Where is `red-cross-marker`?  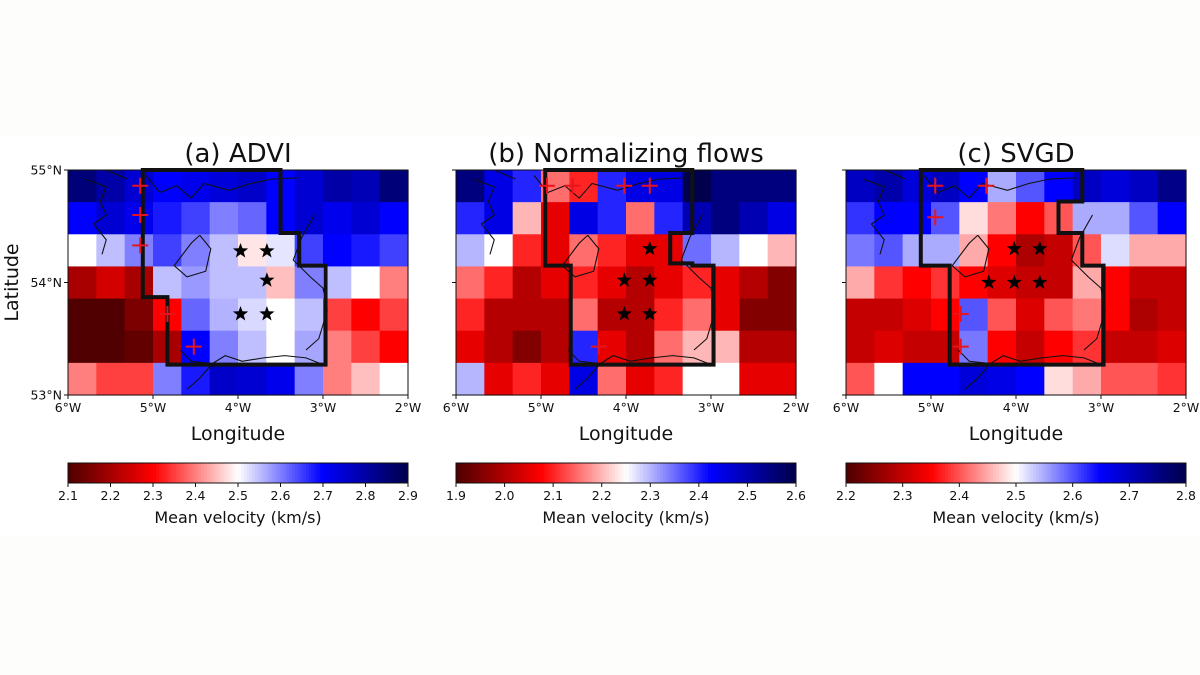
red-cross-marker is located at coordinates (960, 314).